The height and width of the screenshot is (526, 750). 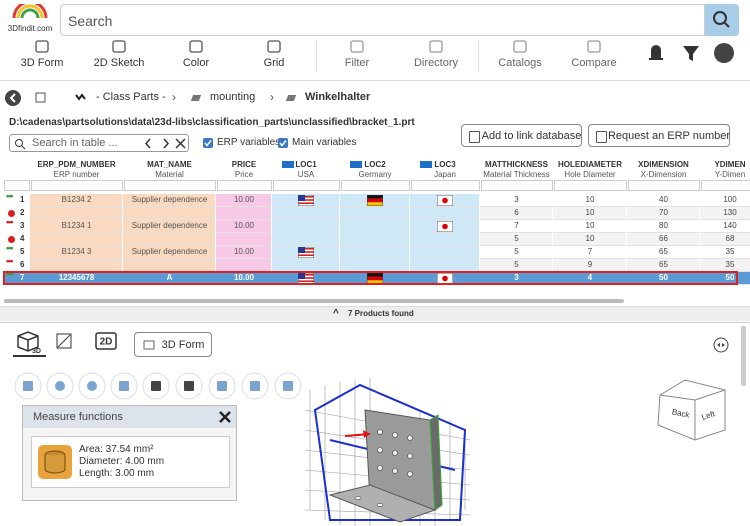 I want to click on measure-title: Measure functions, so click(x=78, y=417).